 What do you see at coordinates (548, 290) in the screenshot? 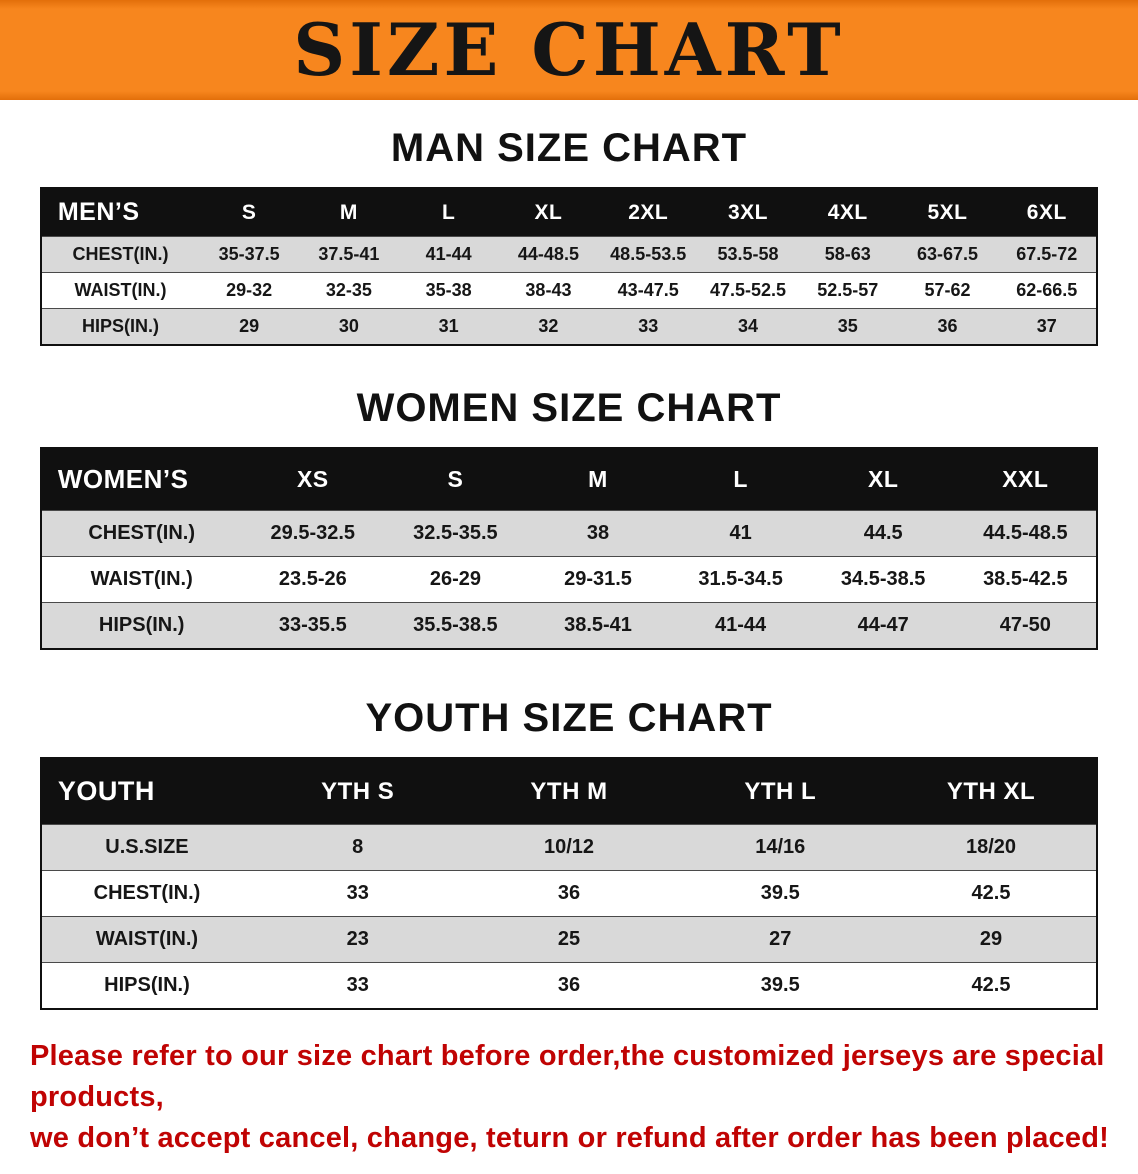
I see `size-value-cell: 38-43` at bounding box center [548, 290].